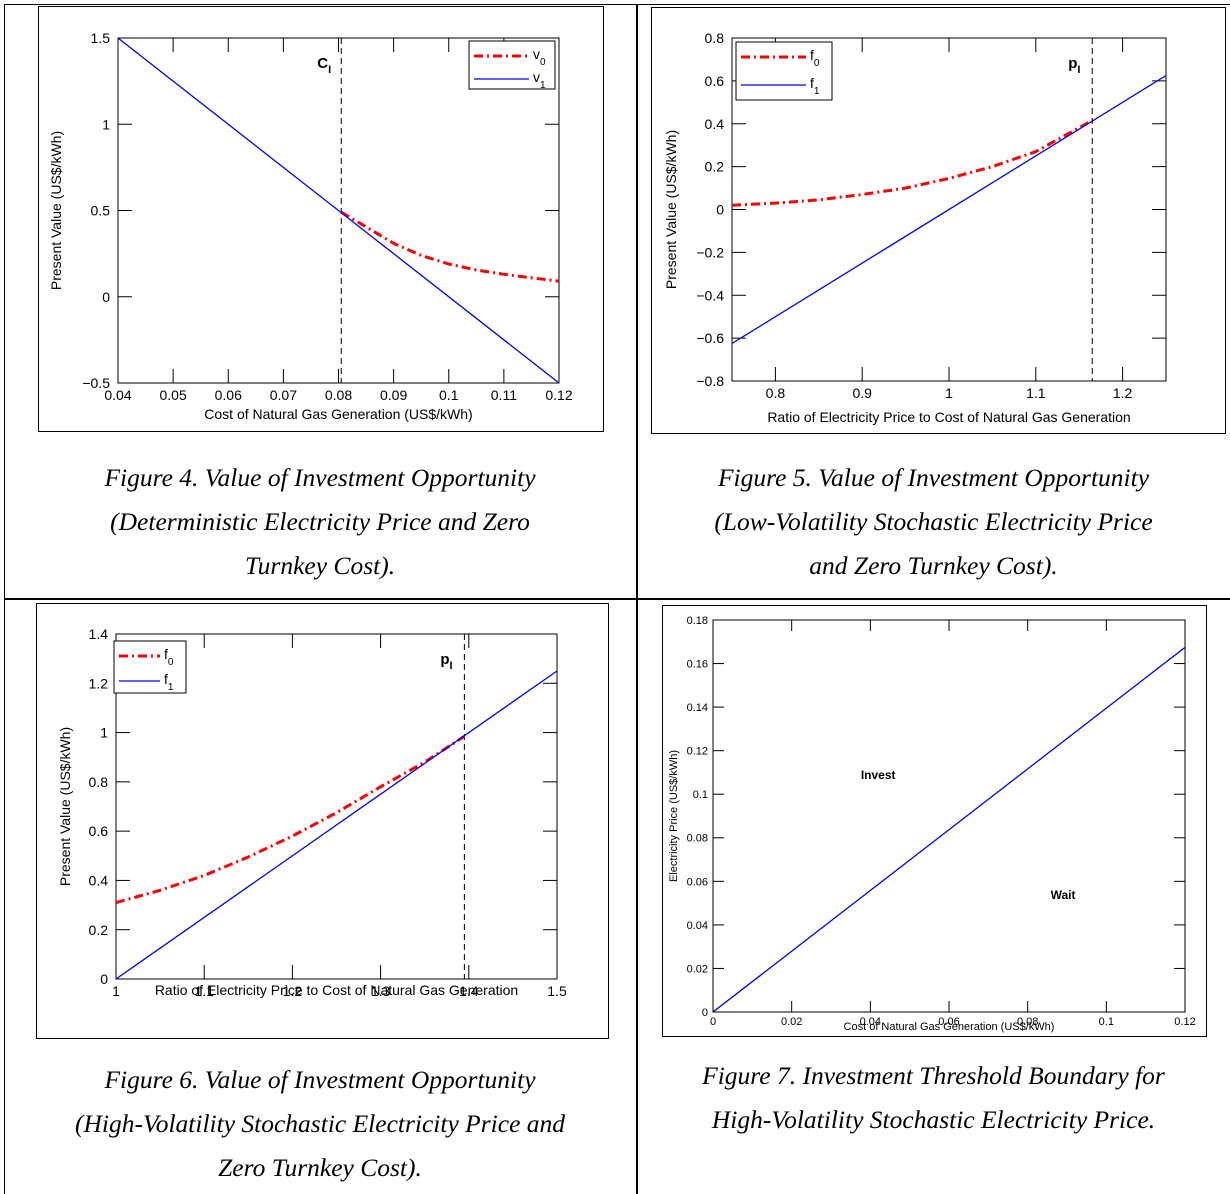 The width and height of the screenshot is (1230, 1194). Describe the element at coordinates (338, 210) in the screenshot. I see `series-line-v1` at that location.